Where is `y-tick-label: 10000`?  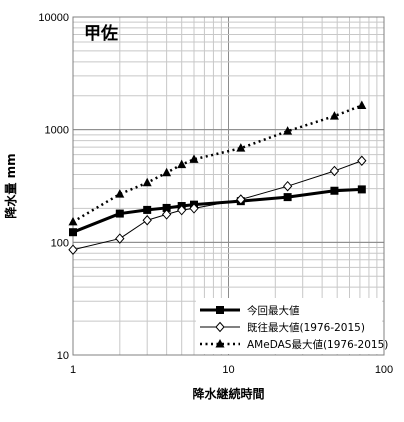 y-tick-label: 10000 is located at coordinates (53, 18).